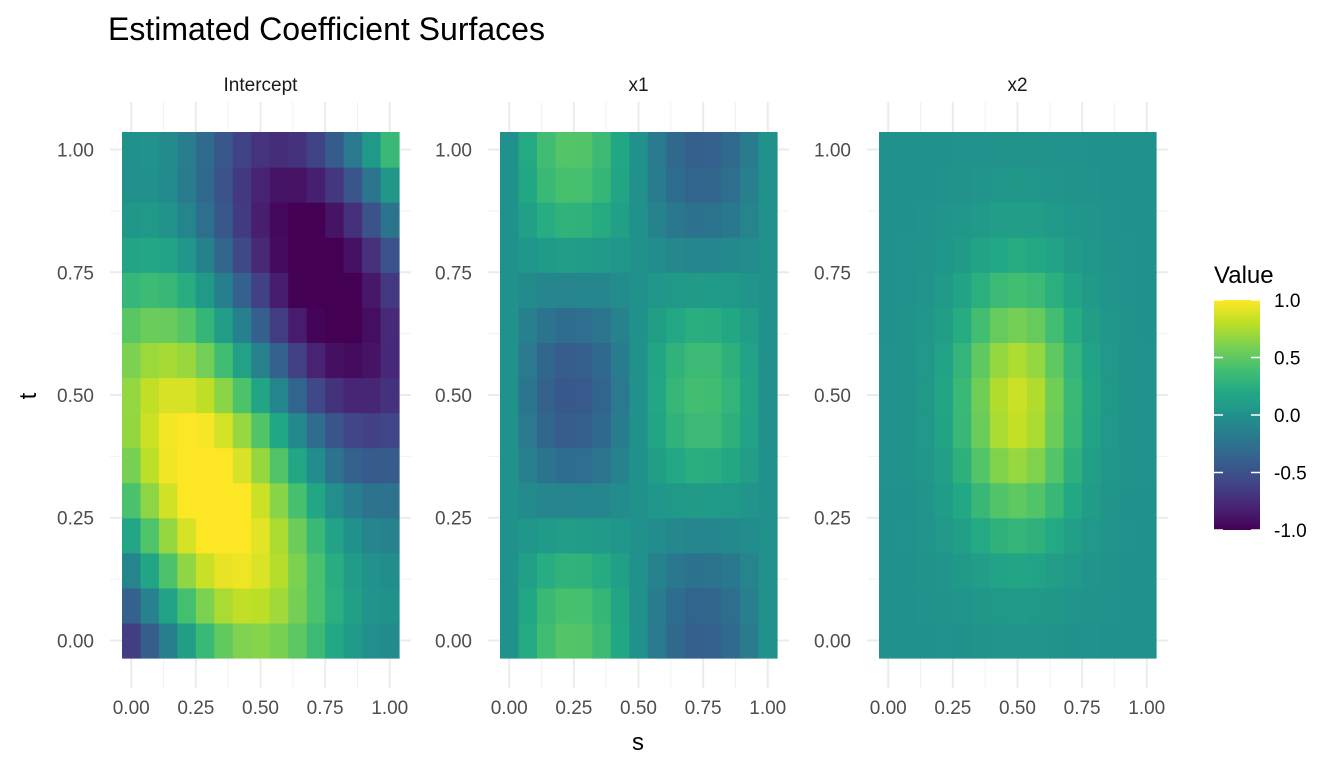 This screenshot has width=1344, height=773. Describe the element at coordinates (832, 151) in the screenshot. I see `y-tick-label: 1.00` at that location.